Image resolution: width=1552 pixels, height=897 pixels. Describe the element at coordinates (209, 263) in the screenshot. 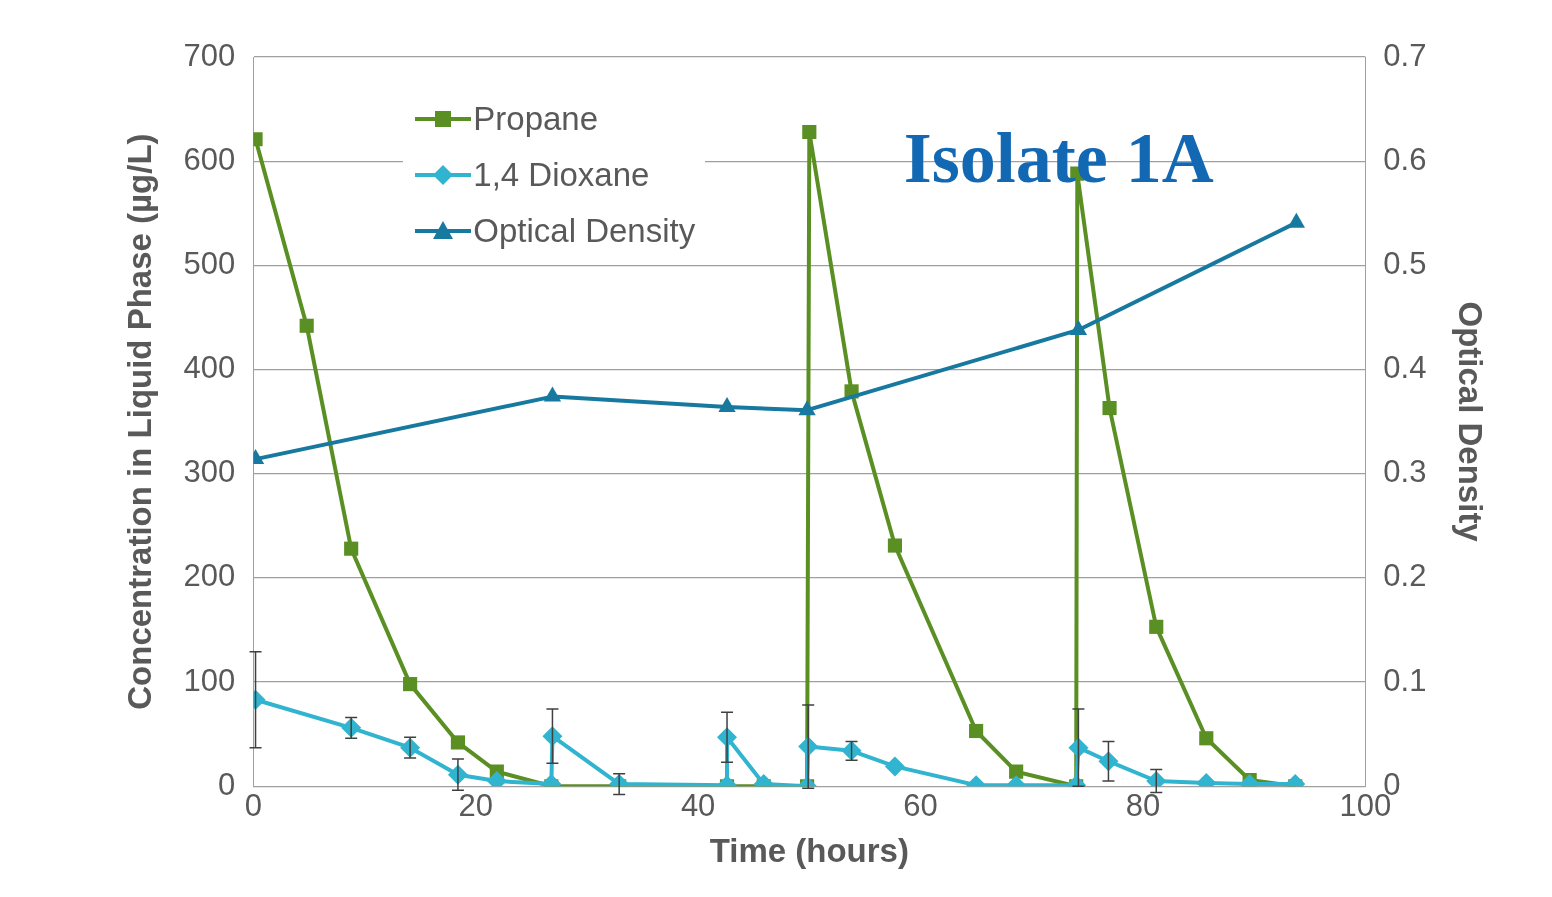

I see `y-tick-label: 500` at that location.